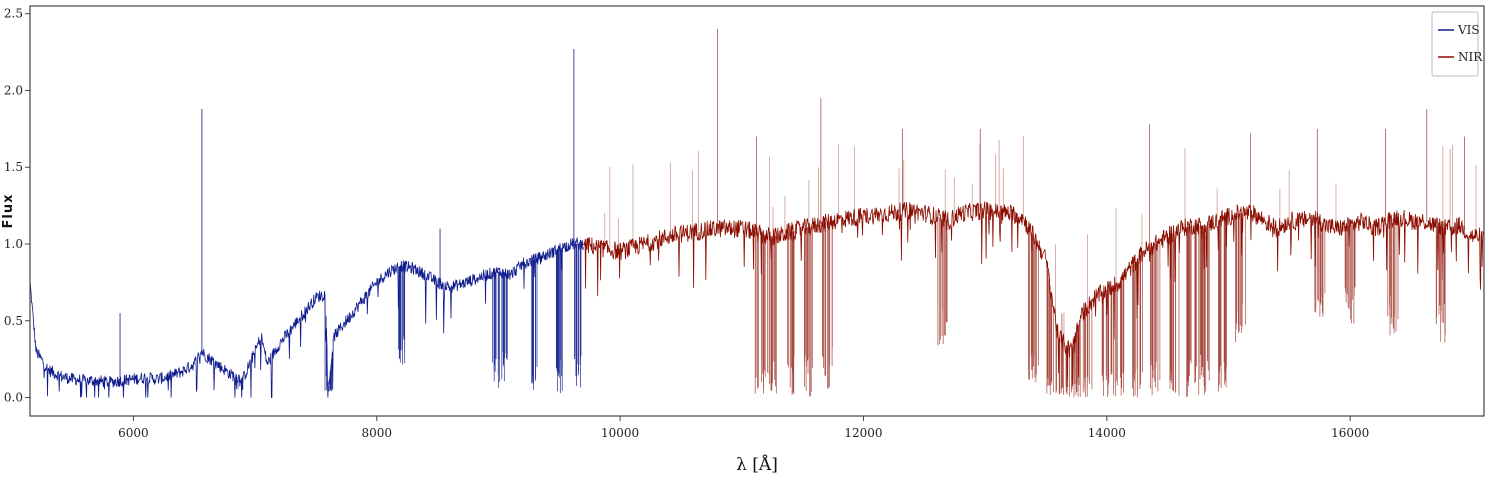 This screenshot has width=1500, height=500. Describe the element at coordinates (17, 206) in the screenshot. I see `y-axis: 0.0 0.5 1.0 1.5 2.0 2.5` at that location.